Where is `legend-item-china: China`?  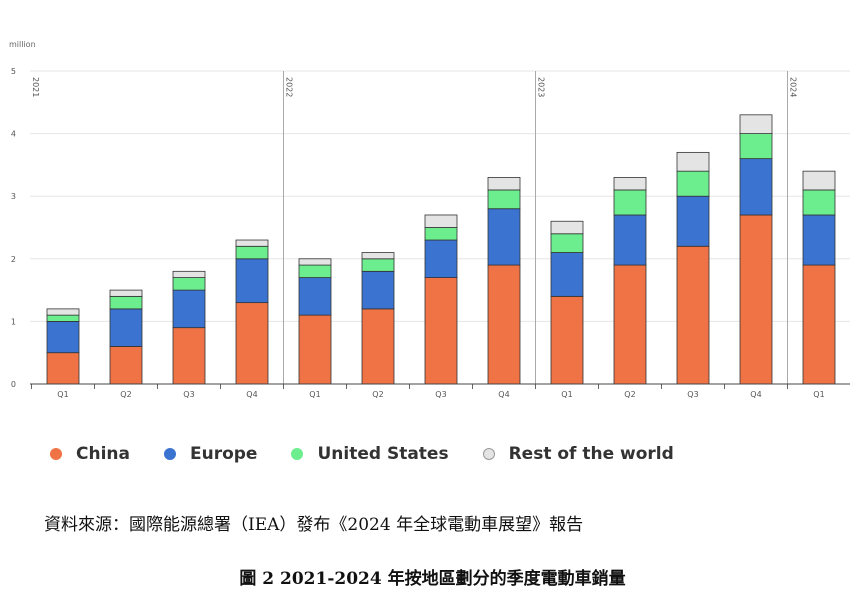
legend-item-china: China is located at coordinates (90, 454).